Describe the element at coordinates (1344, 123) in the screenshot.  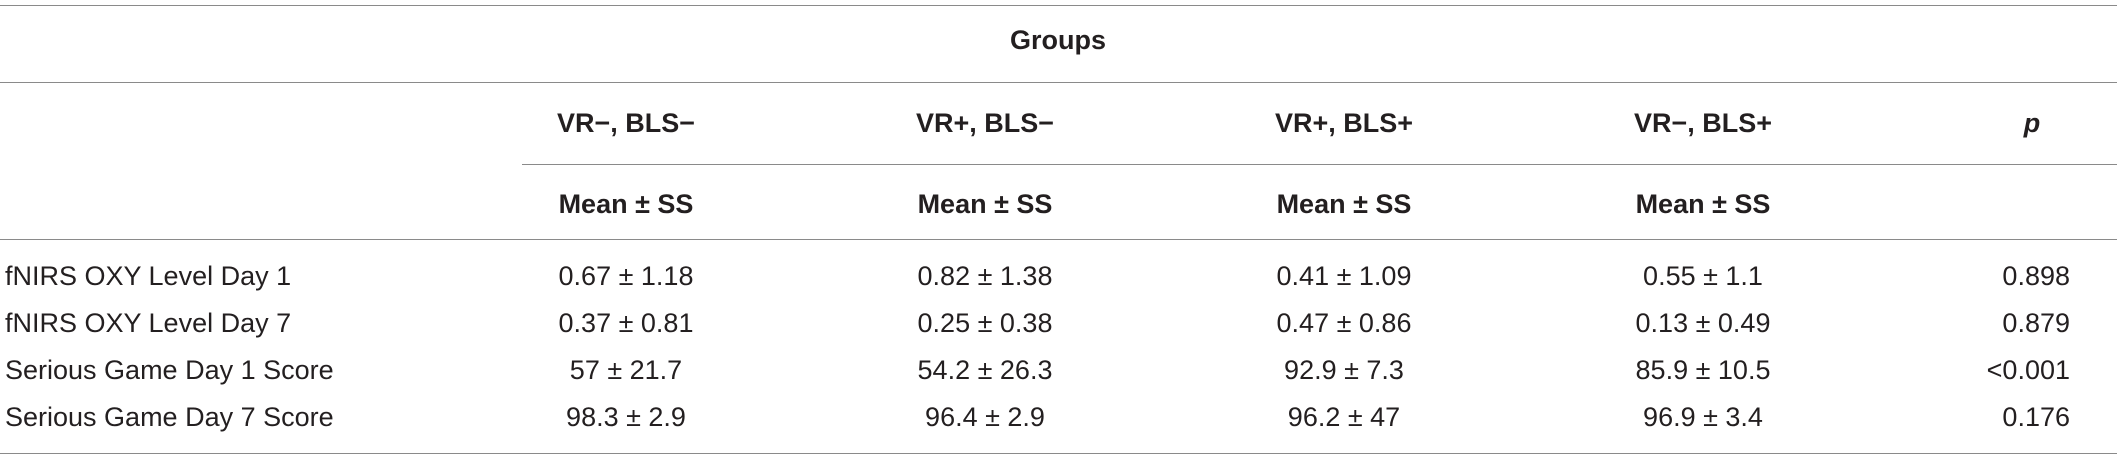
I see `col-header-3: VR+, BLS+` at that location.